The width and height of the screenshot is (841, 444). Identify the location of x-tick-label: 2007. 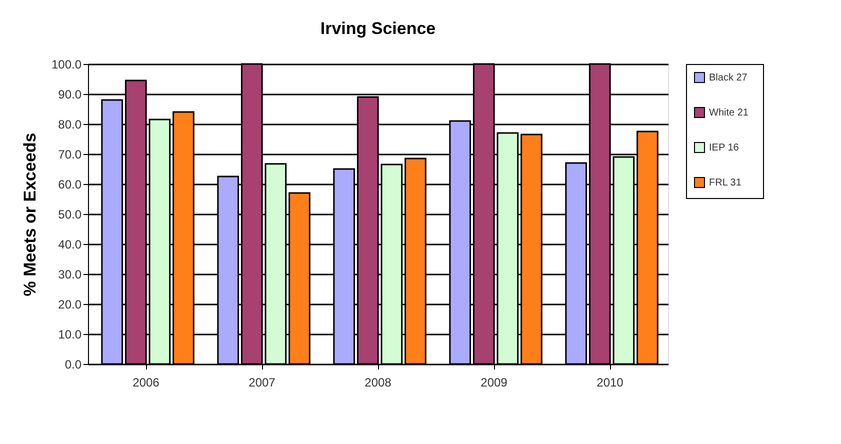
(262, 383).